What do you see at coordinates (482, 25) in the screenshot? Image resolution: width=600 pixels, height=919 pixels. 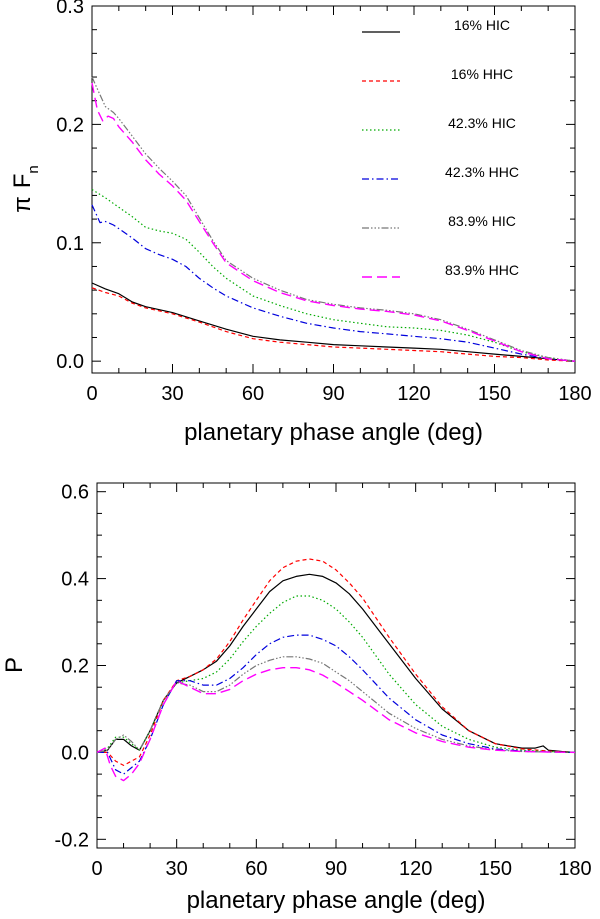 I see `legend-label: 16% HIC` at bounding box center [482, 25].